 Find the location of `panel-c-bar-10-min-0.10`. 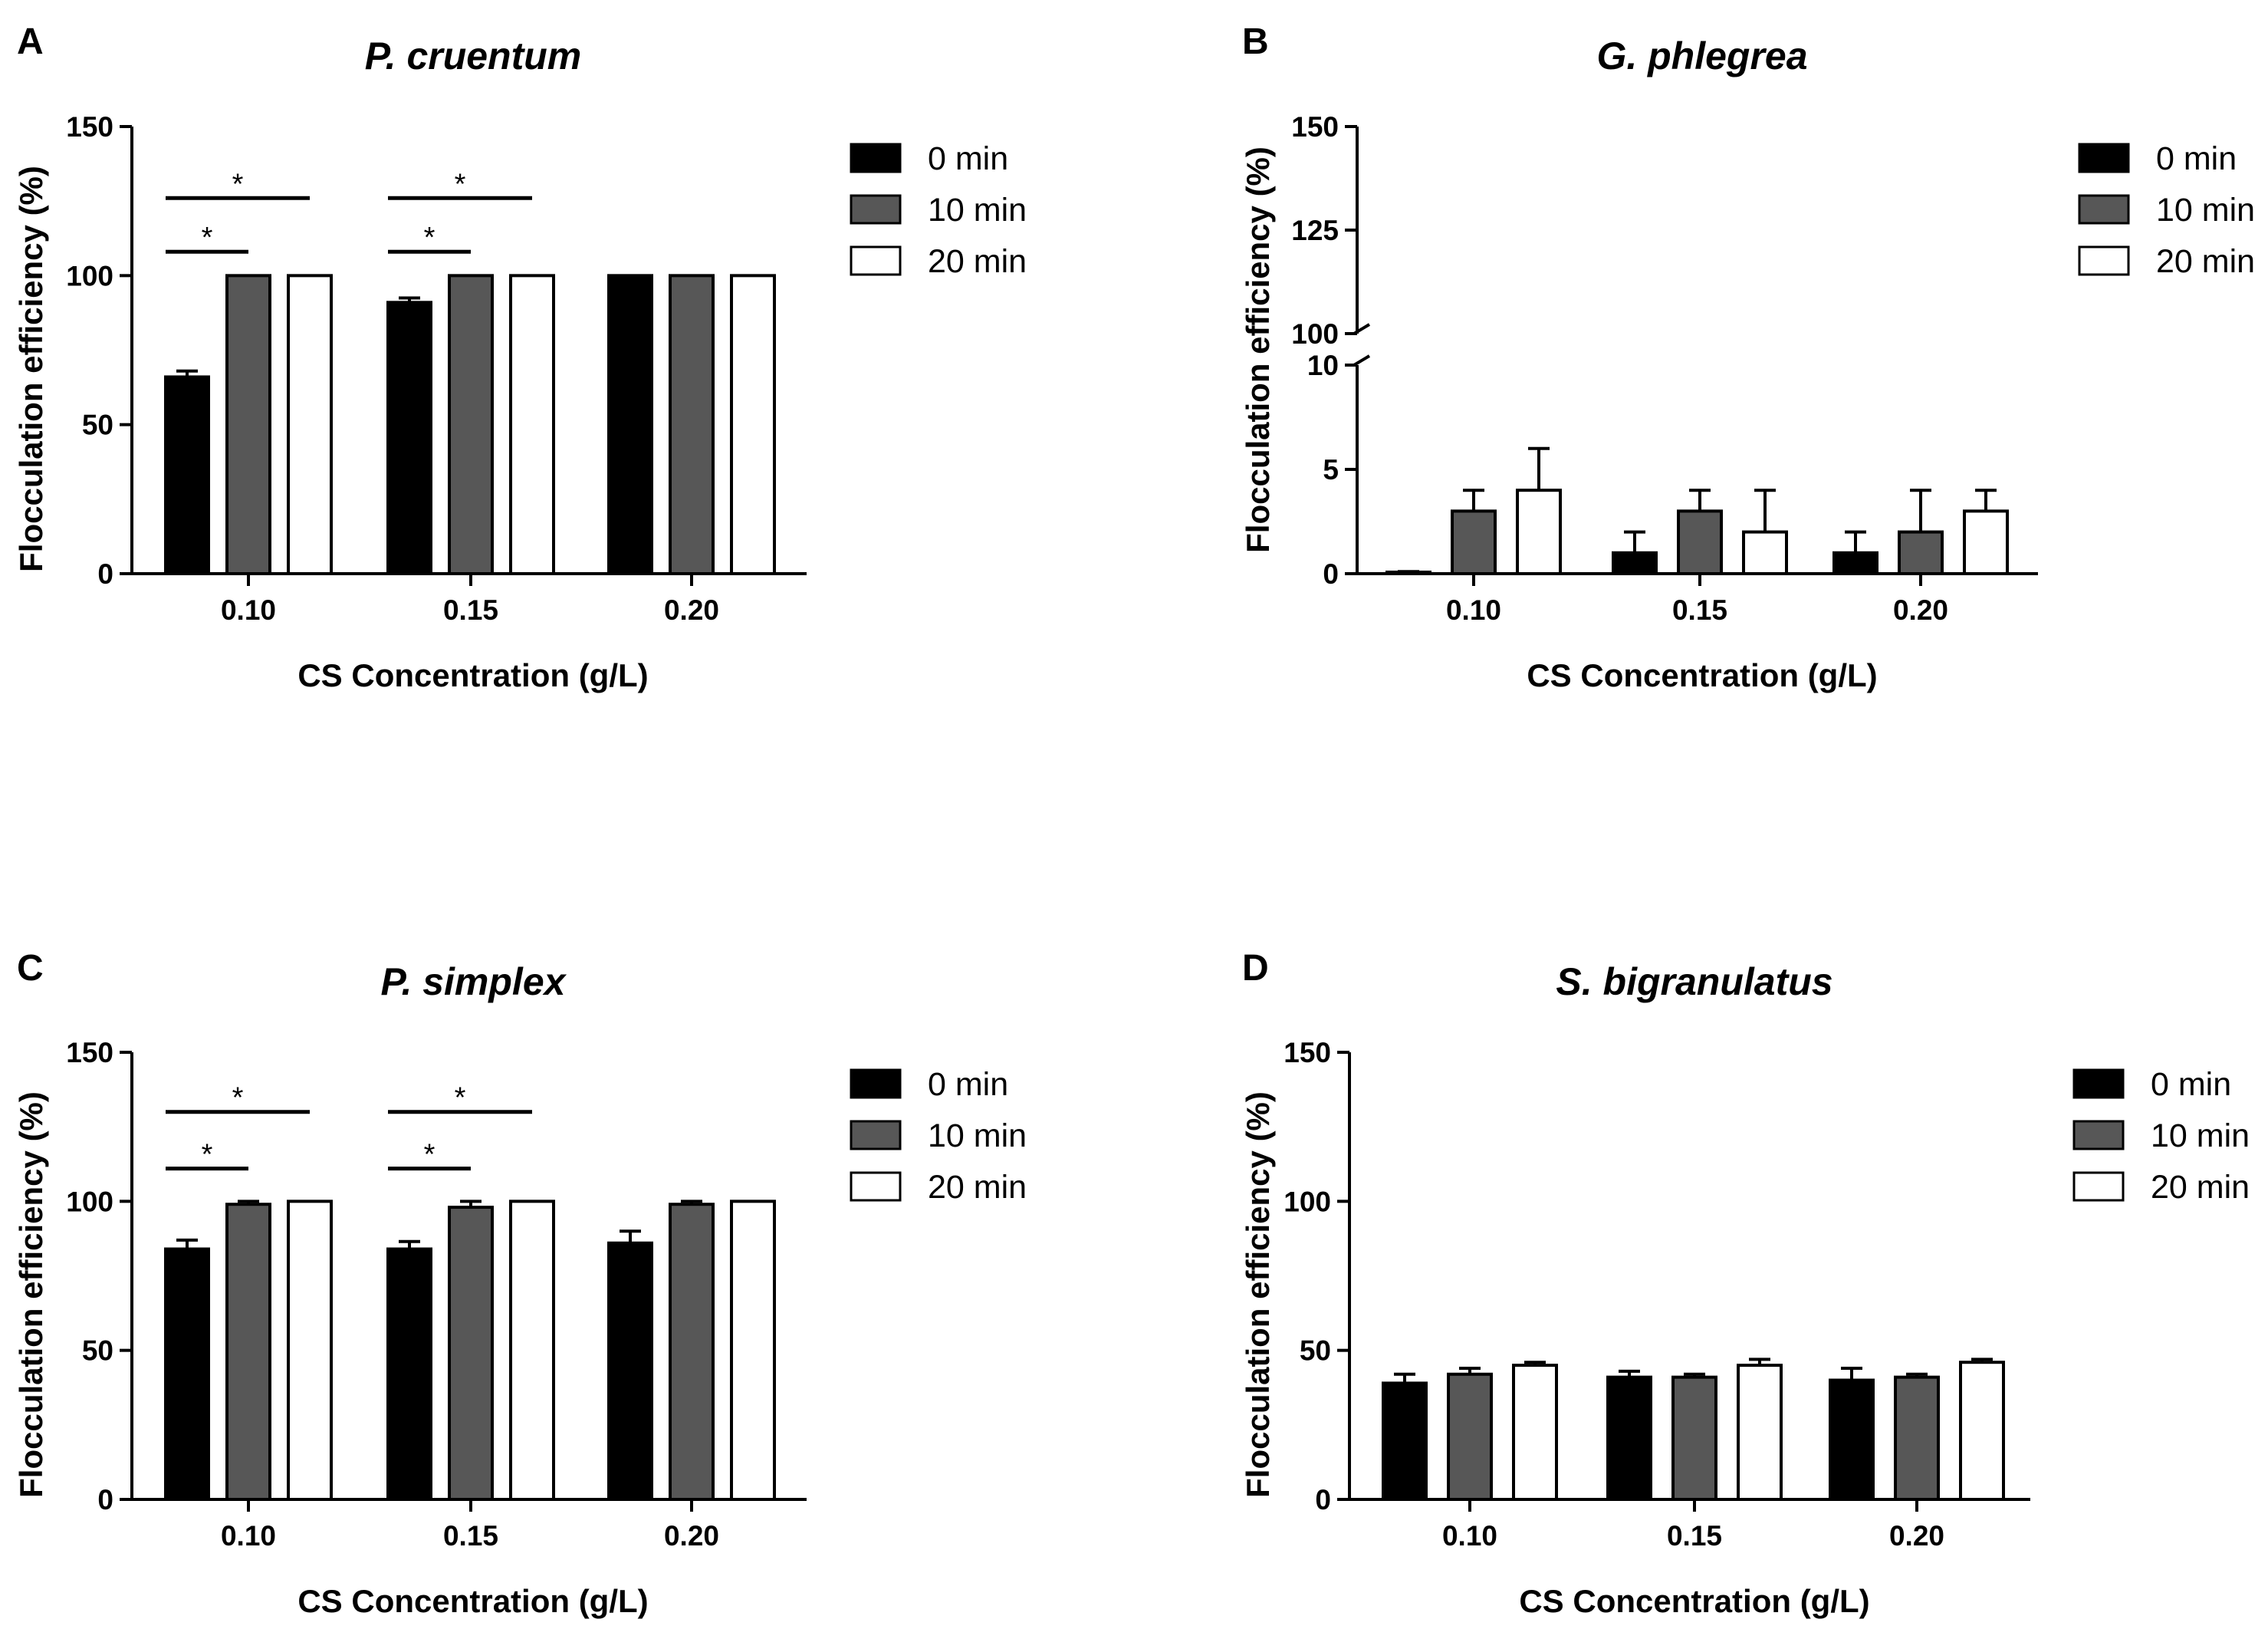

panel-c-bar-10-min-0.10 is located at coordinates (248, 1352).